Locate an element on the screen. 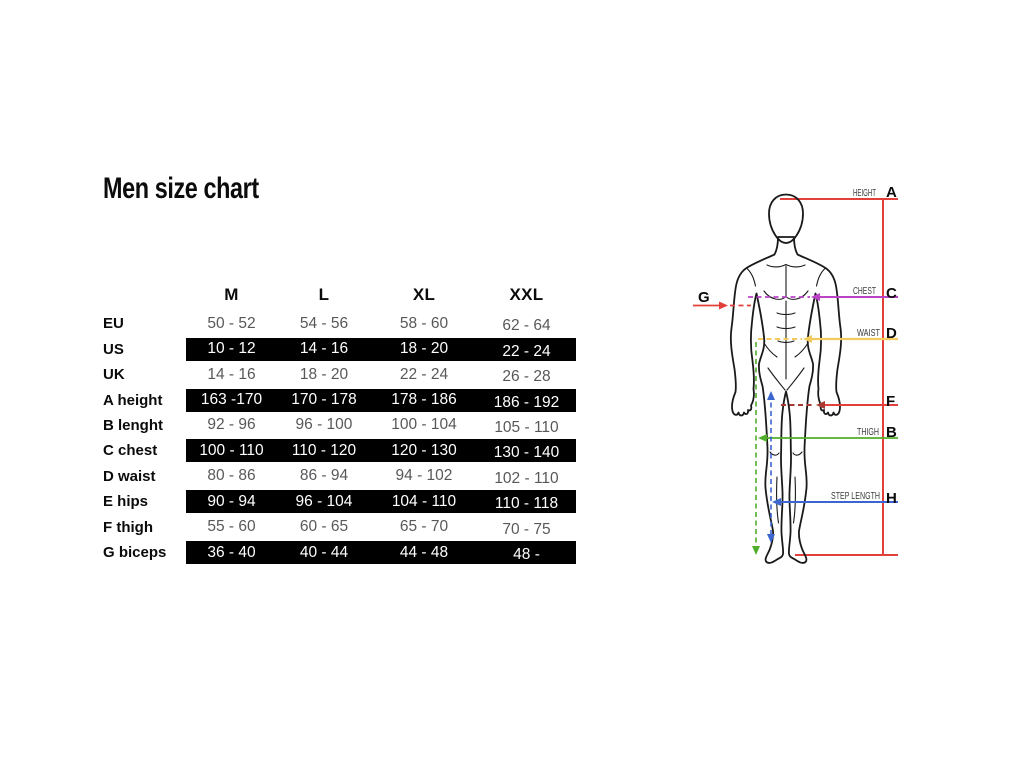 Image resolution: width=1024 pixels, height=768 pixels. cell-l: 18 - 20 is located at coordinates (324, 374).